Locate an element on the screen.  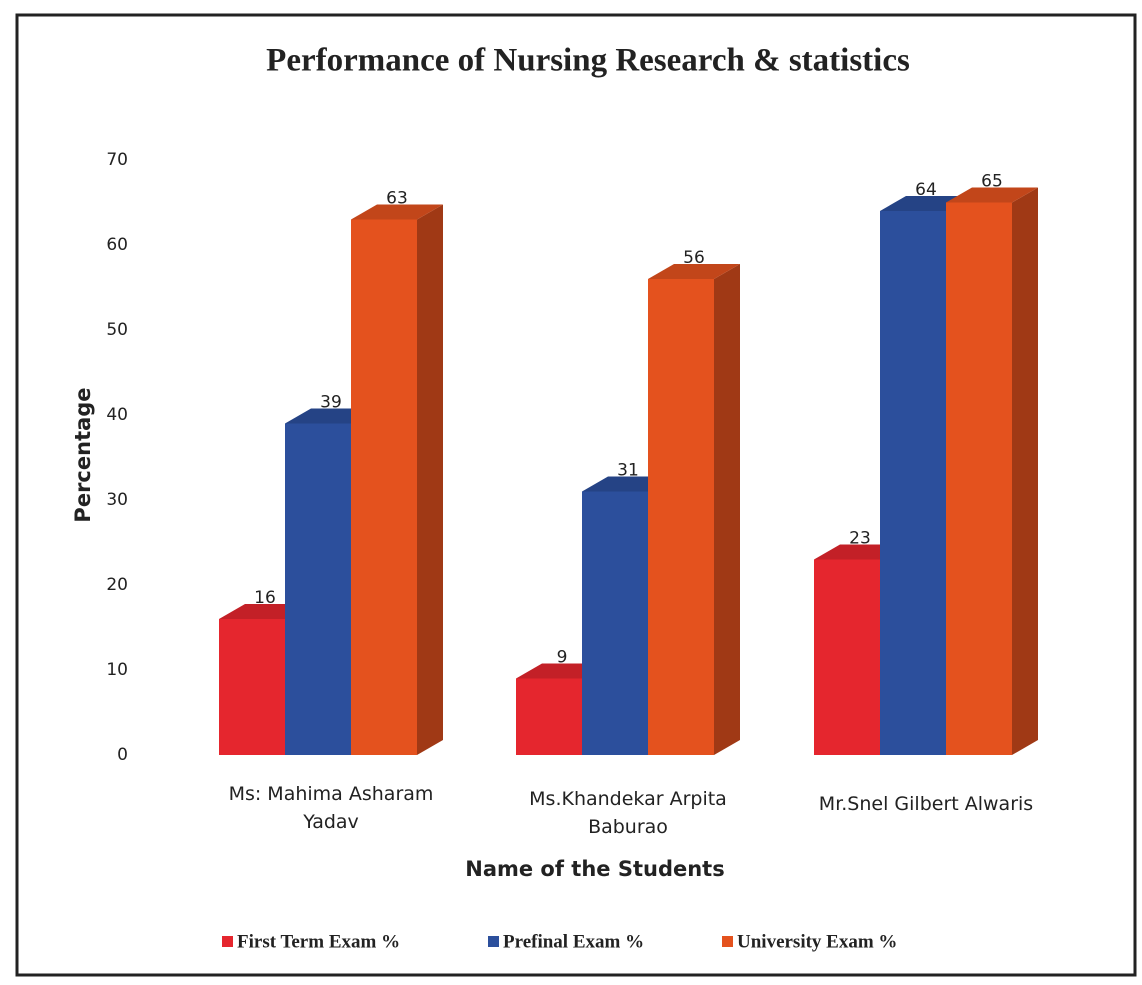
y-tick-label: 40 is located at coordinates (117, 415).